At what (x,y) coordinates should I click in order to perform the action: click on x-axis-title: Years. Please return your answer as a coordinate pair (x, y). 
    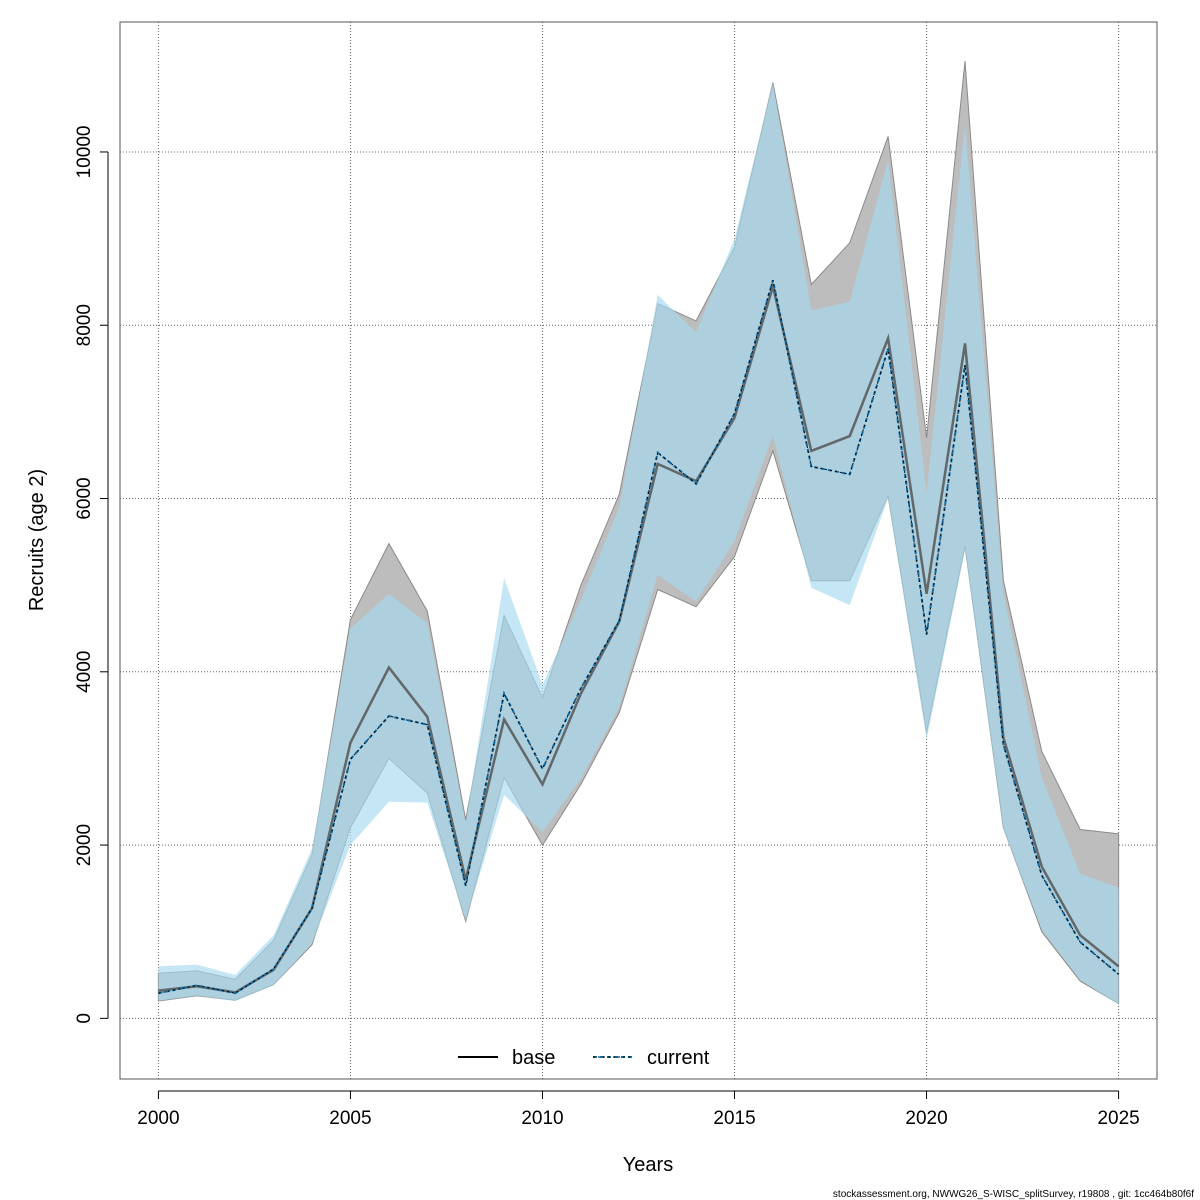
    Looking at the image, I should click on (648, 1165).